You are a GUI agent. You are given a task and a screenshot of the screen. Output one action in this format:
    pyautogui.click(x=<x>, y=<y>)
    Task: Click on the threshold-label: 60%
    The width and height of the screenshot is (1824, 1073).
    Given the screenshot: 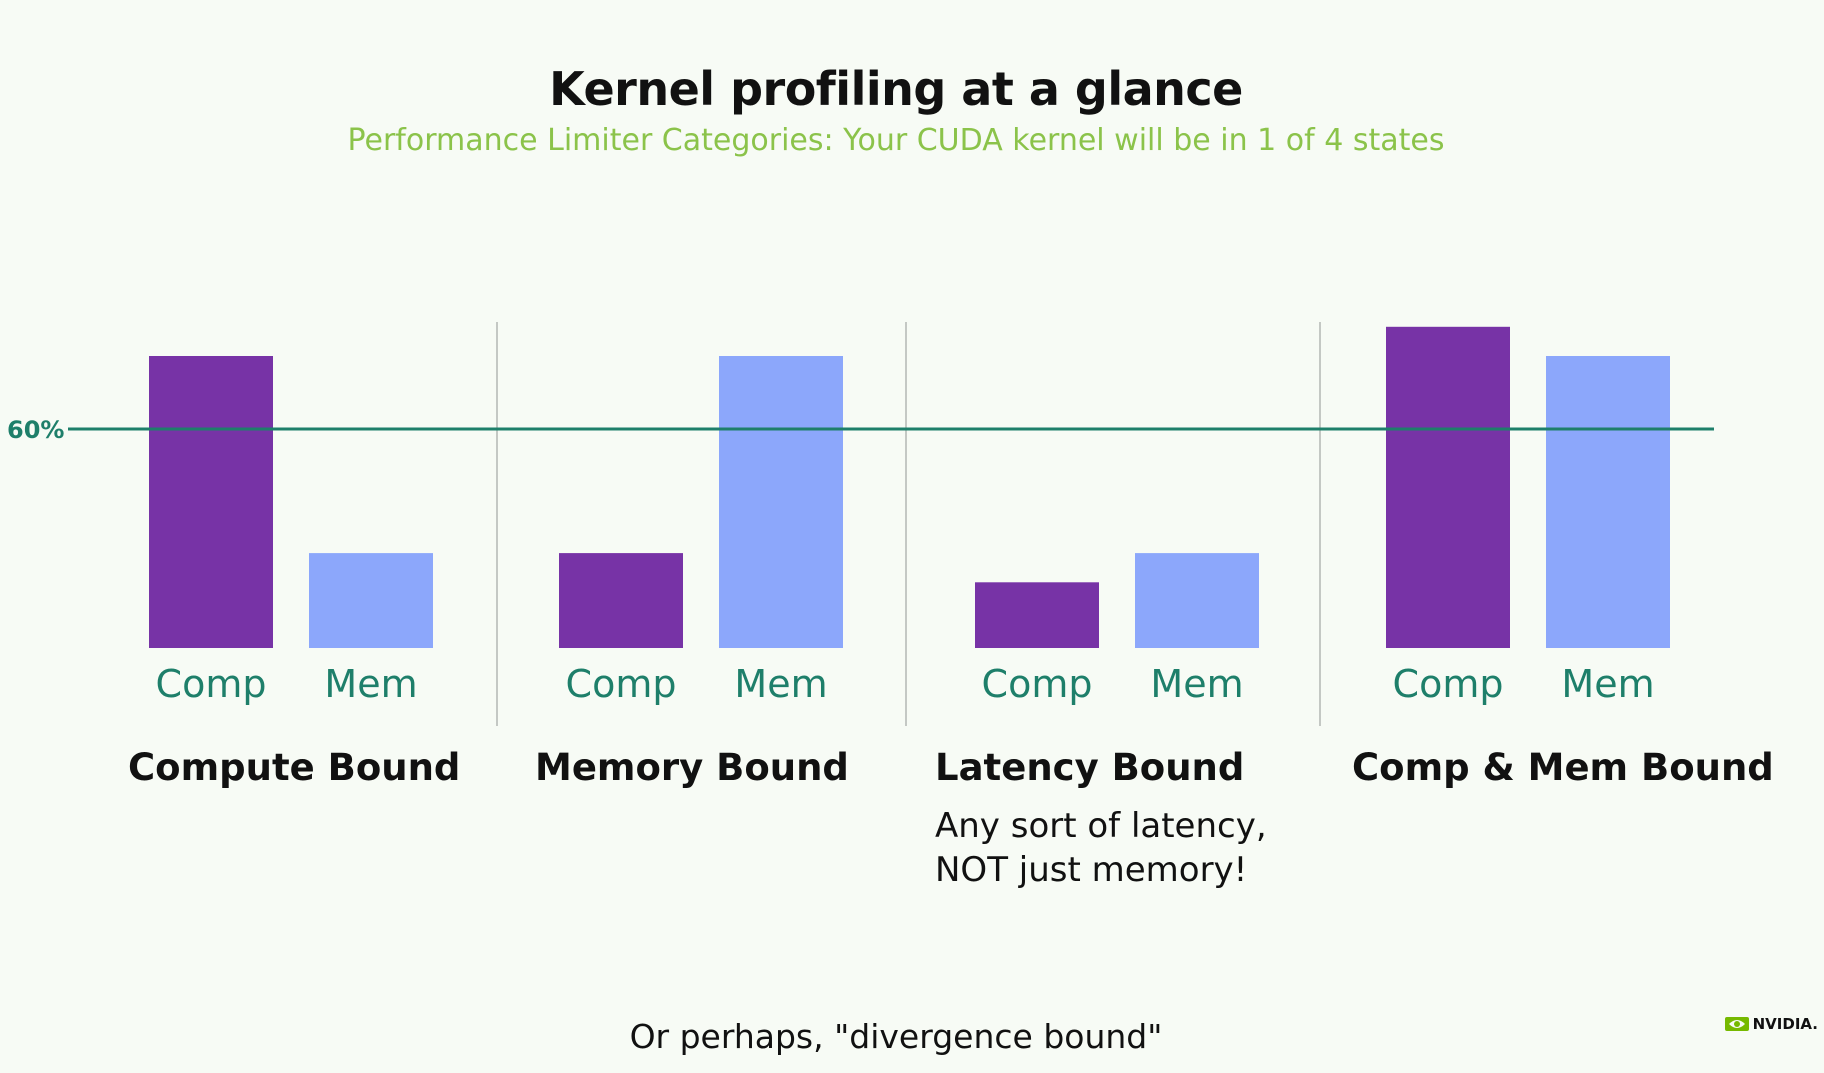 What is the action you would take?
    pyautogui.click(x=35, y=430)
    